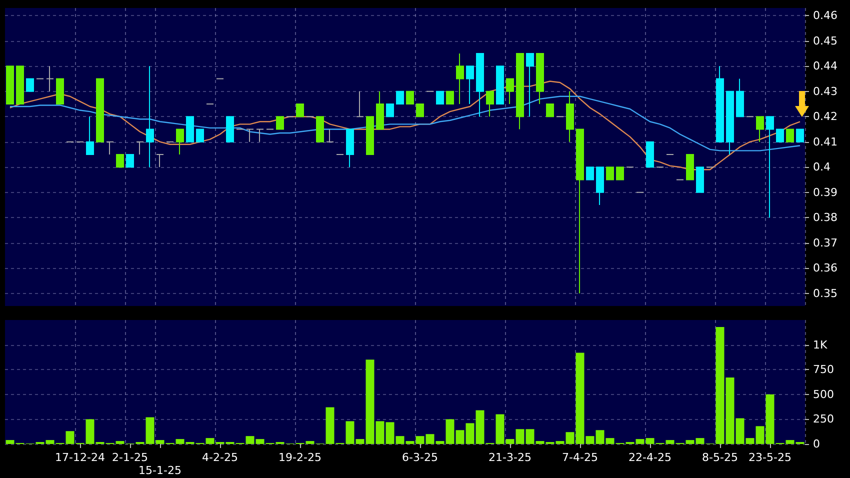  What do you see at coordinates (825, 141) in the screenshot?
I see `y-tick-label: 0.41` at bounding box center [825, 141].